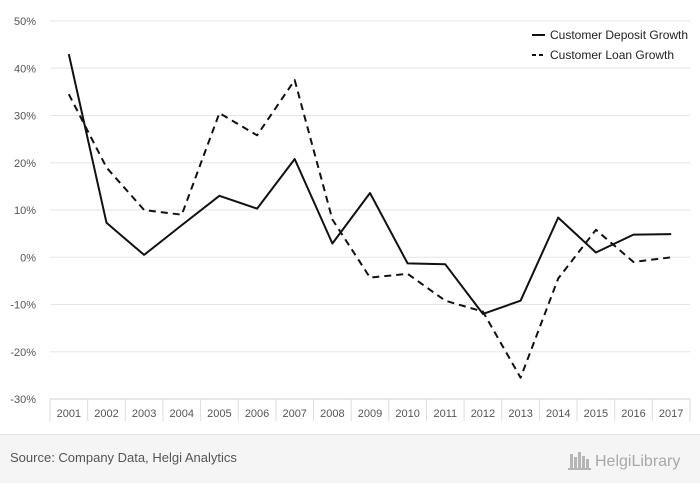 This screenshot has width=700, height=483. I want to click on y-tick-label: 50%, so click(25, 22).